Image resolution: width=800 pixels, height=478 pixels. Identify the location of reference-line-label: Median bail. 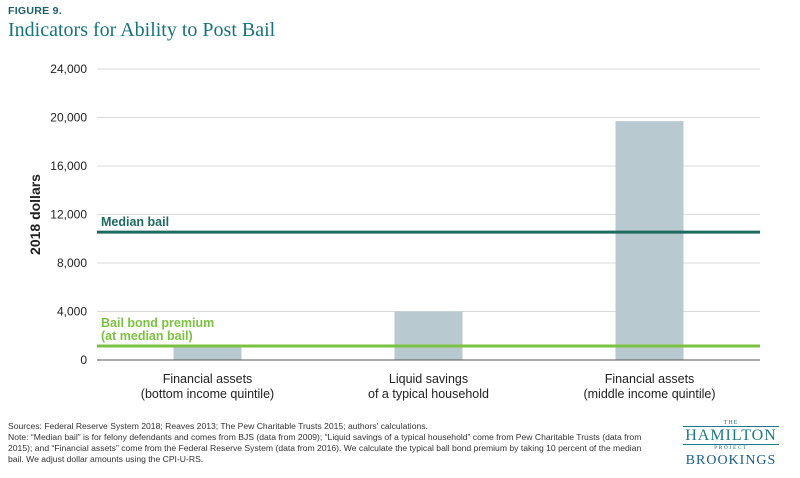
(135, 222).